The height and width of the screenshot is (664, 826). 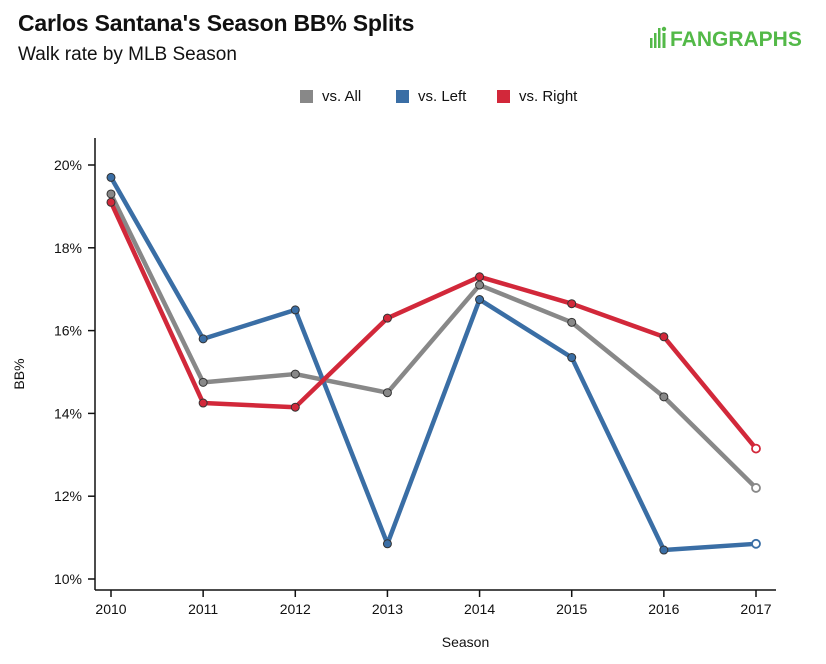 What do you see at coordinates (571, 609) in the screenshot?
I see `x-tick-label: 2015` at bounding box center [571, 609].